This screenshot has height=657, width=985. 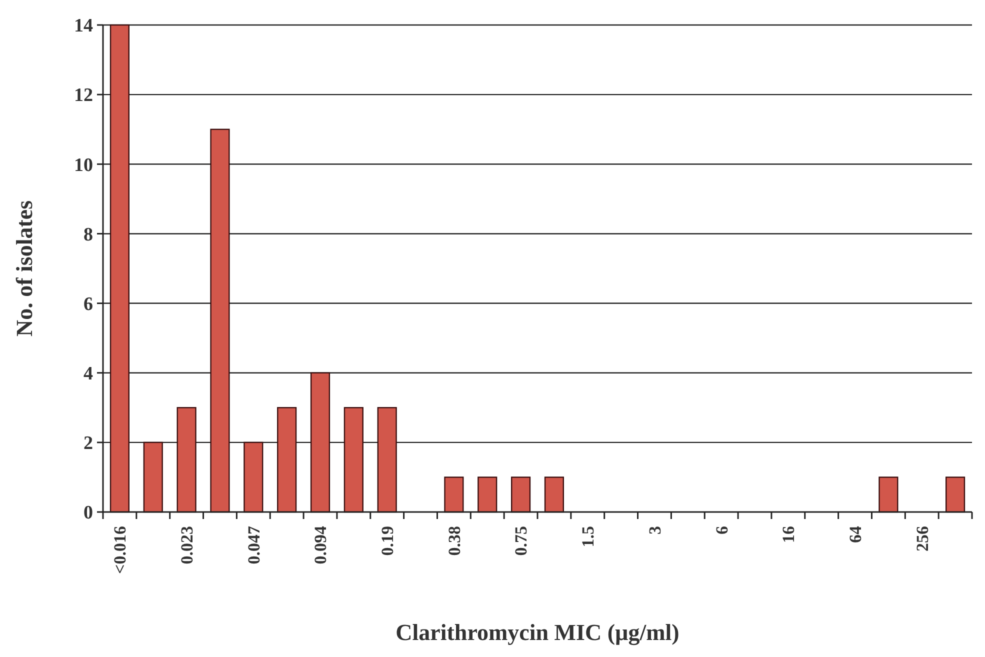 What do you see at coordinates (538, 633) in the screenshot?
I see `x-axis-title: Clarithromycin MIC (µg/ml)` at bounding box center [538, 633].